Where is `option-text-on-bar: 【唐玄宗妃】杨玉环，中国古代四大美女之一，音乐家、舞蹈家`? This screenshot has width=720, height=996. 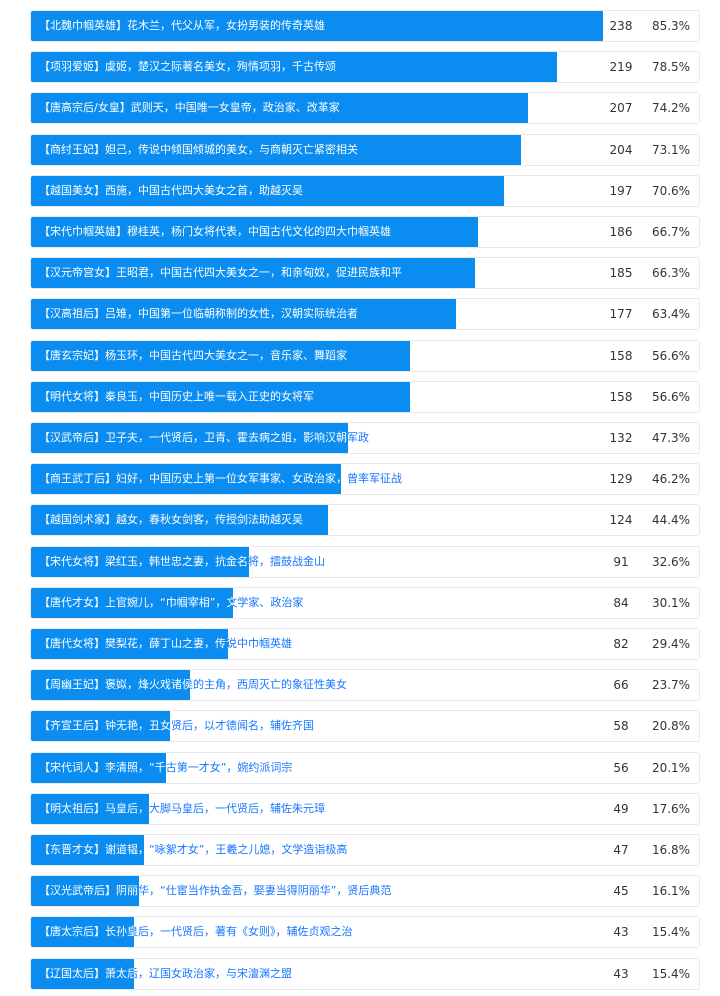
option-text-on-bar: 【唐玄宗妃】杨玉环，中国古代四大美女之一，音乐家、舞蹈家 is located at coordinates (193, 355).